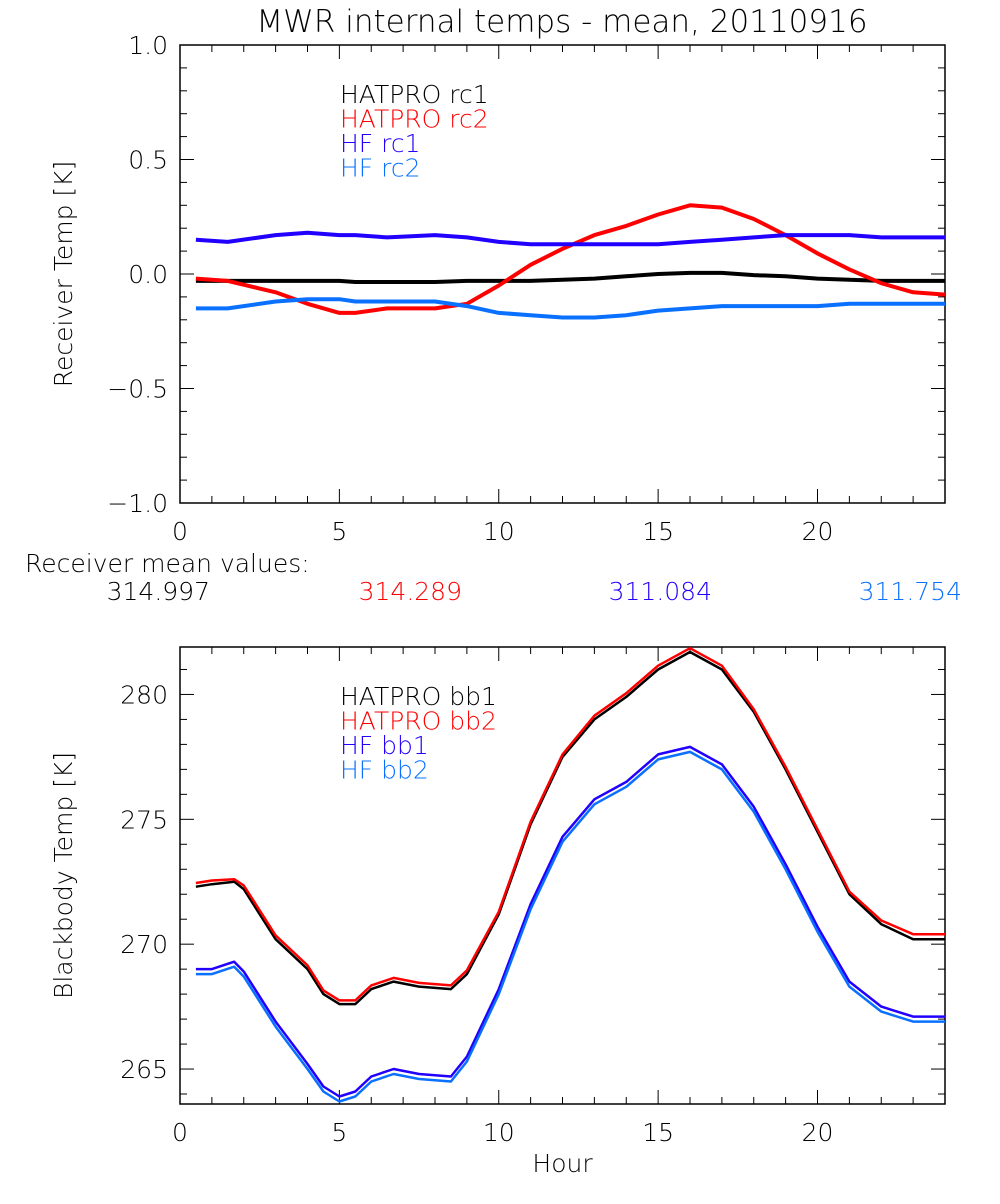 This screenshot has height=1204, width=1000. I want to click on y-axis-label: Receiver Temp [K], so click(63, 274).